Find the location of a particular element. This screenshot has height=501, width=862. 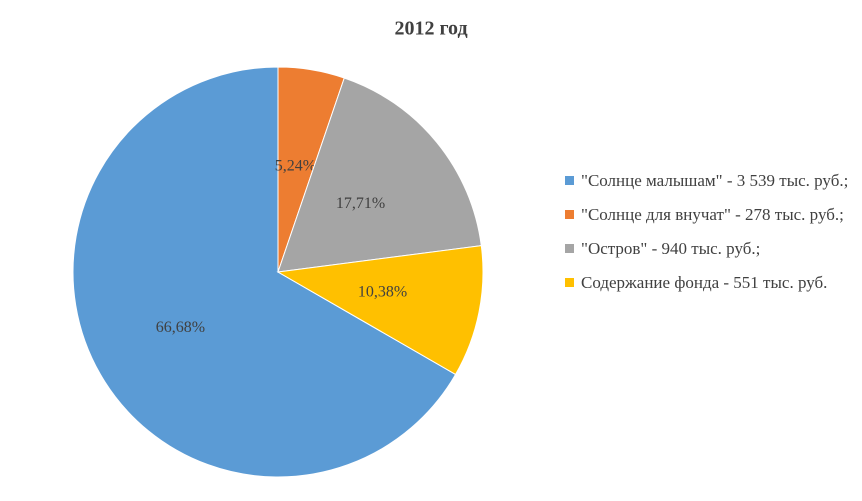

legend-item: Содержание фонда - 551 тыс. руб. is located at coordinates (710, 282).